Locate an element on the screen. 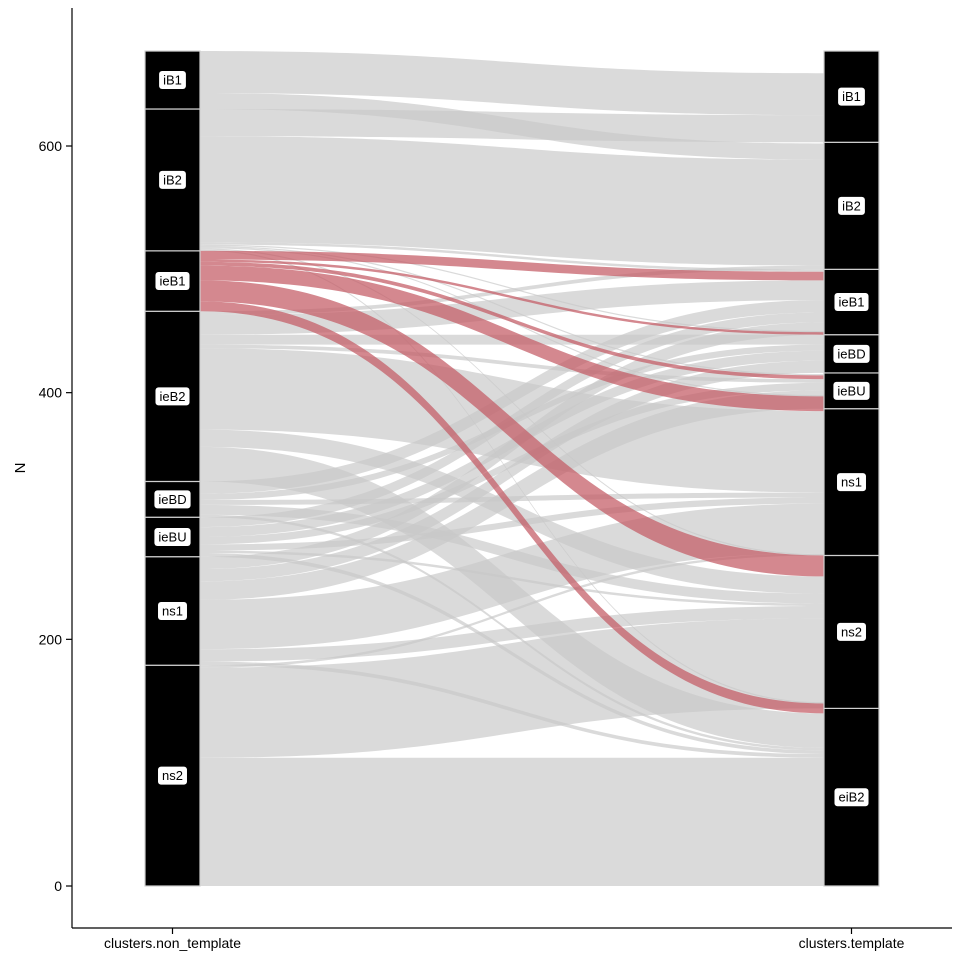  stratum-clusters.template-ieBU: ieBU is located at coordinates (851, 391).